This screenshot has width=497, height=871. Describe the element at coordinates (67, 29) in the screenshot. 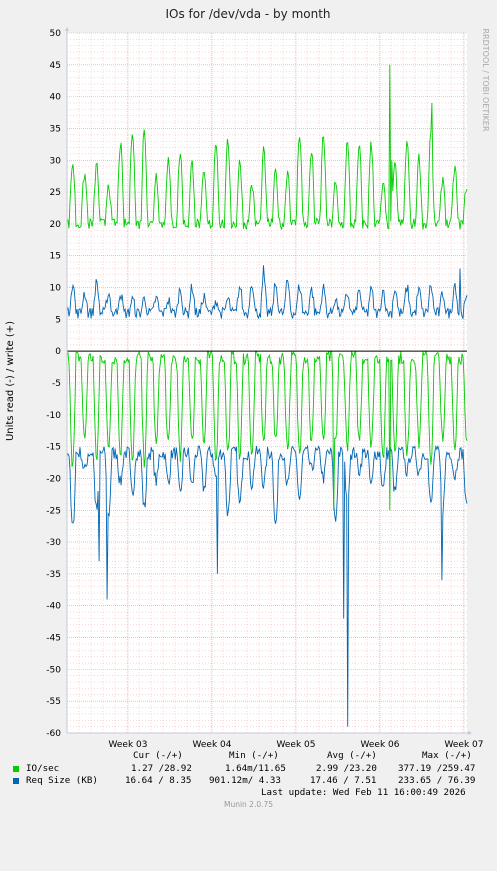

I see `y-axis-arrow` at that location.